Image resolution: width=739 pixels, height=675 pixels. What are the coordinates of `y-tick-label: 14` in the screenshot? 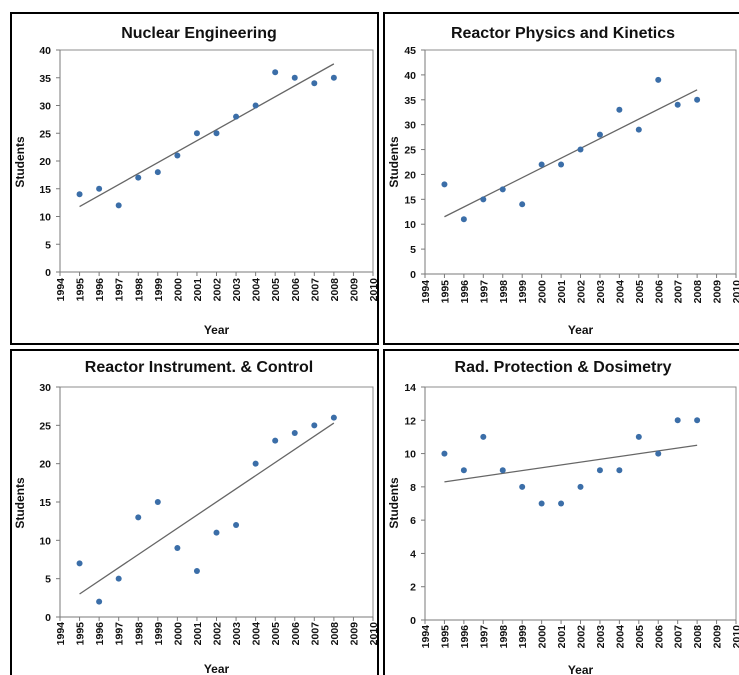 It's located at (410, 388).